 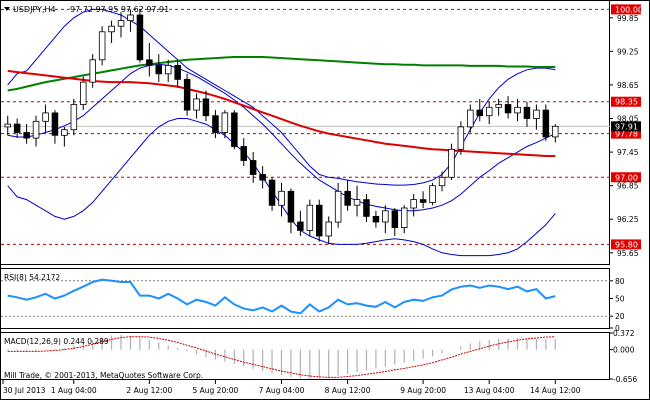 What do you see at coordinates (216, 390) in the screenshot?
I see `time-tick-label: 5 Aug 20:00` at bounding box center [216, 390].